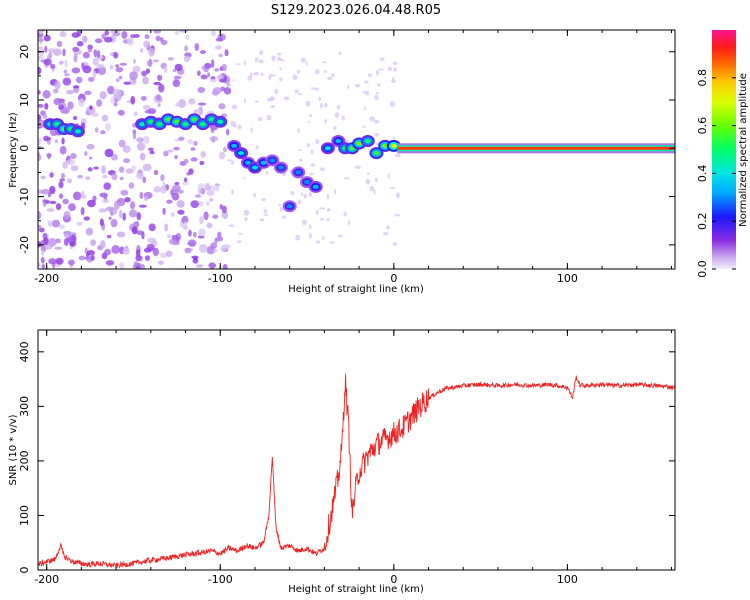 Image resolution: width=750 pixels, height=600 pixels. I want to click on y-tick-label: 10, so click(24, 100).